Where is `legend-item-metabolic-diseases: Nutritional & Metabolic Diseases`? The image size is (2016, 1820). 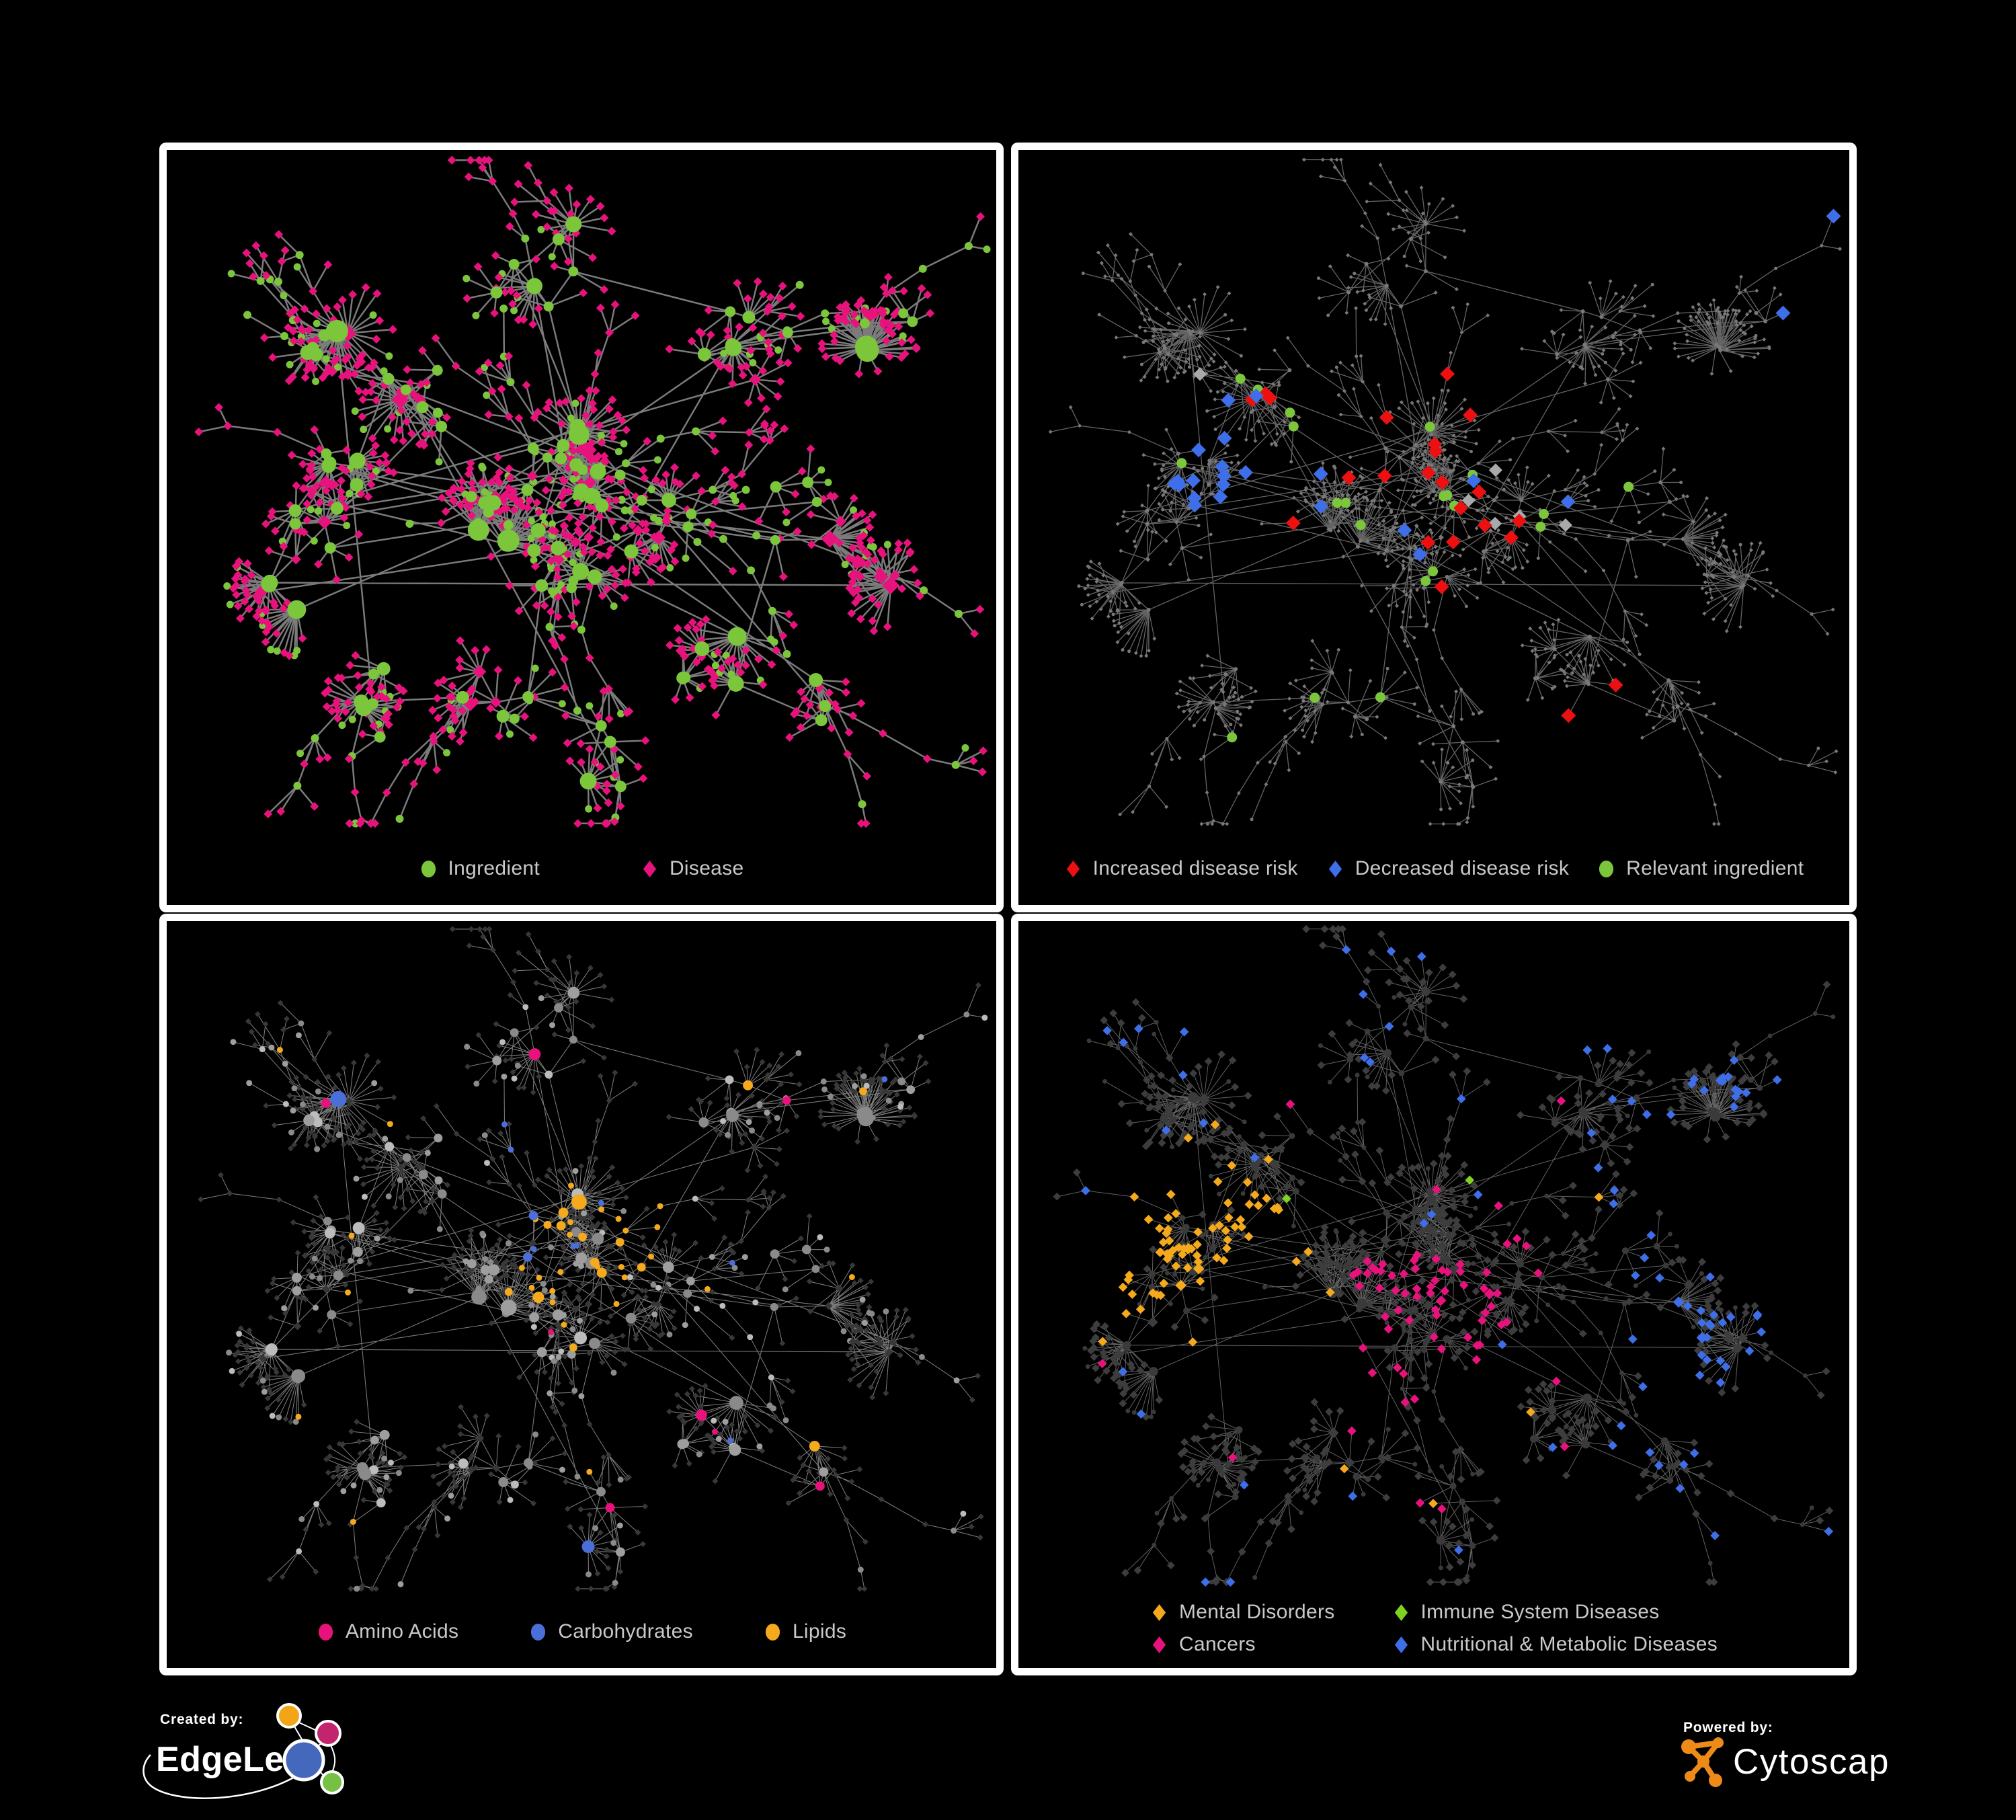 legend-item-metabolic-diseases: Nutritional & Metabolic Diseases is located at coordinates (1555, 1644).